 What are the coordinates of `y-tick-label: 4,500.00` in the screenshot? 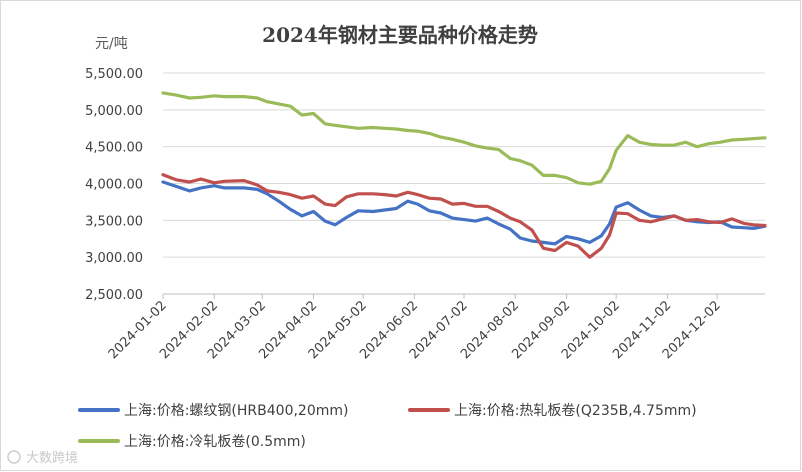 It's located at (114, 148).